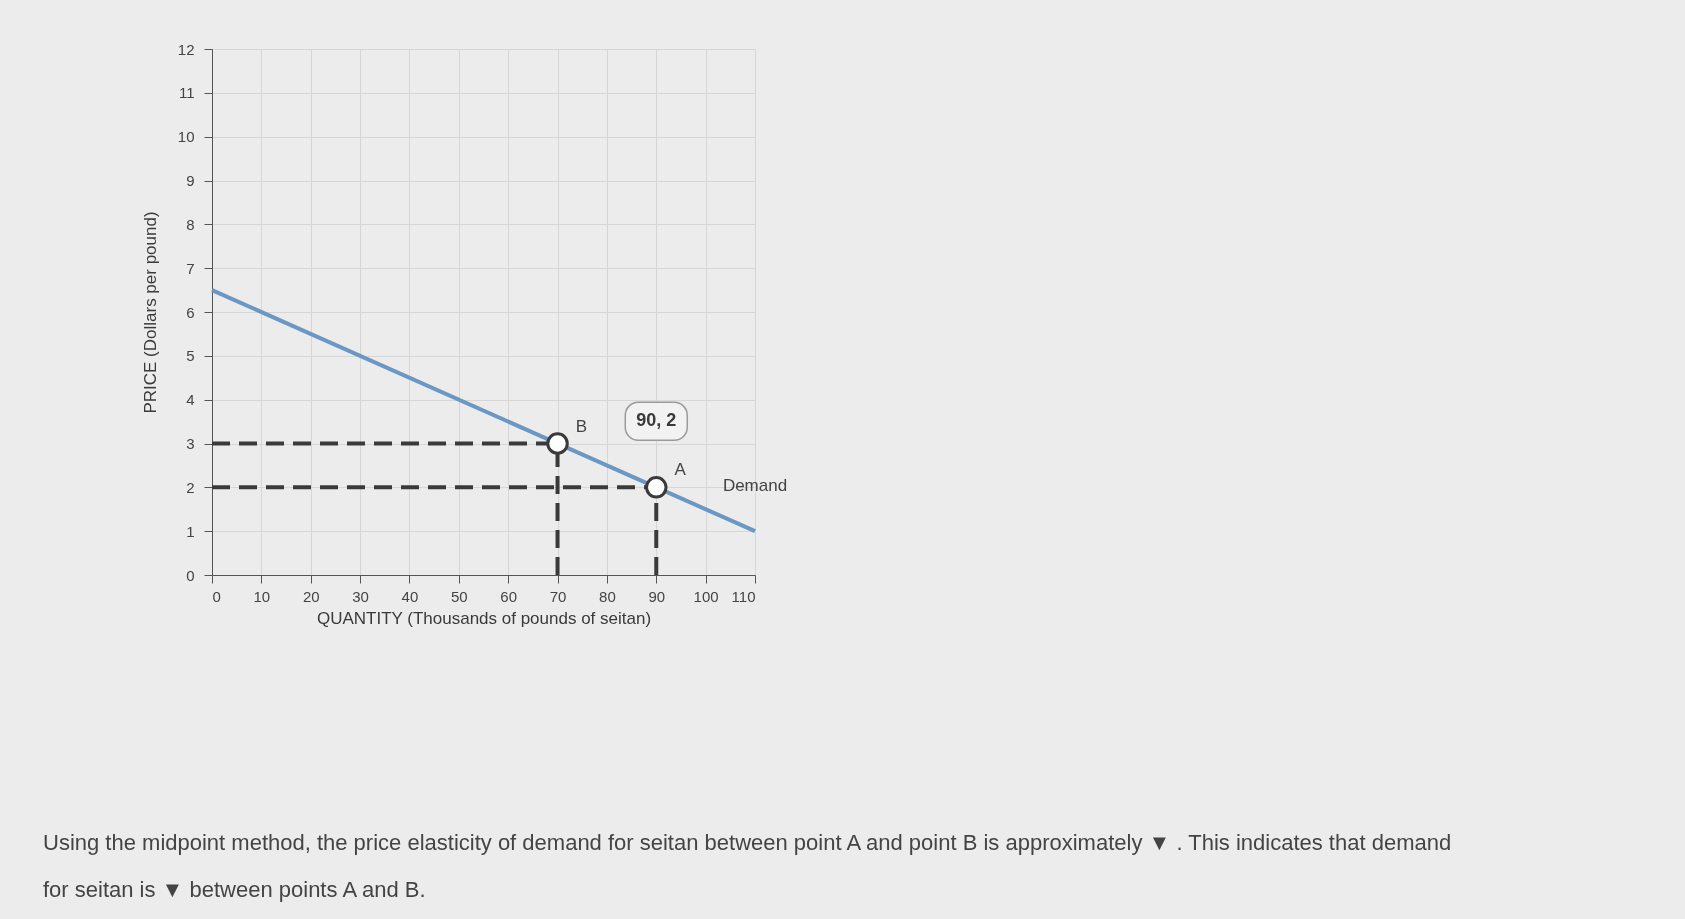  Describe the element at coordinates (558, 596) in the screenshot. I see `x-tick-label: 70` at that location.